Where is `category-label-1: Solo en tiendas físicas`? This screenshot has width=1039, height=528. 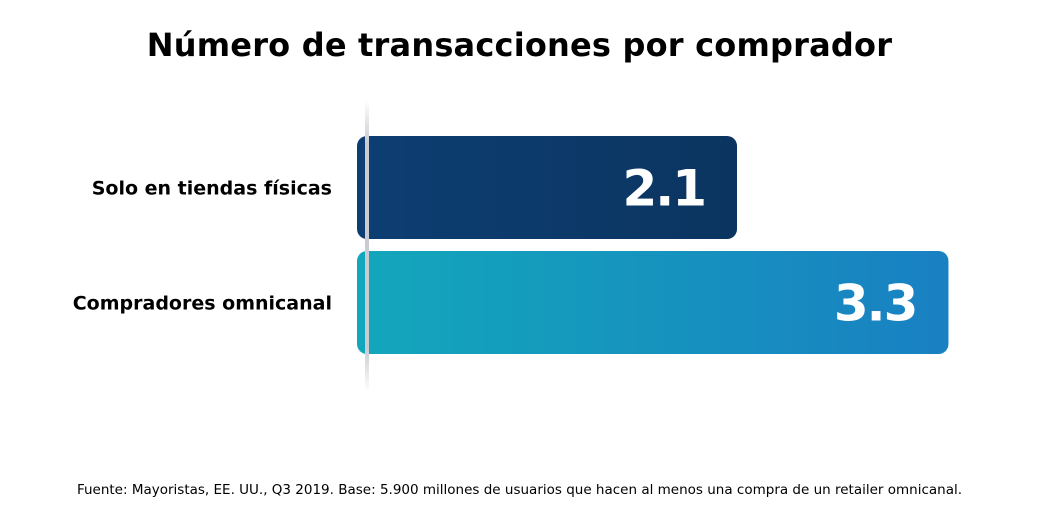 category-label-1: Solo en tiendas físicas is located at coordinates (212, 189).